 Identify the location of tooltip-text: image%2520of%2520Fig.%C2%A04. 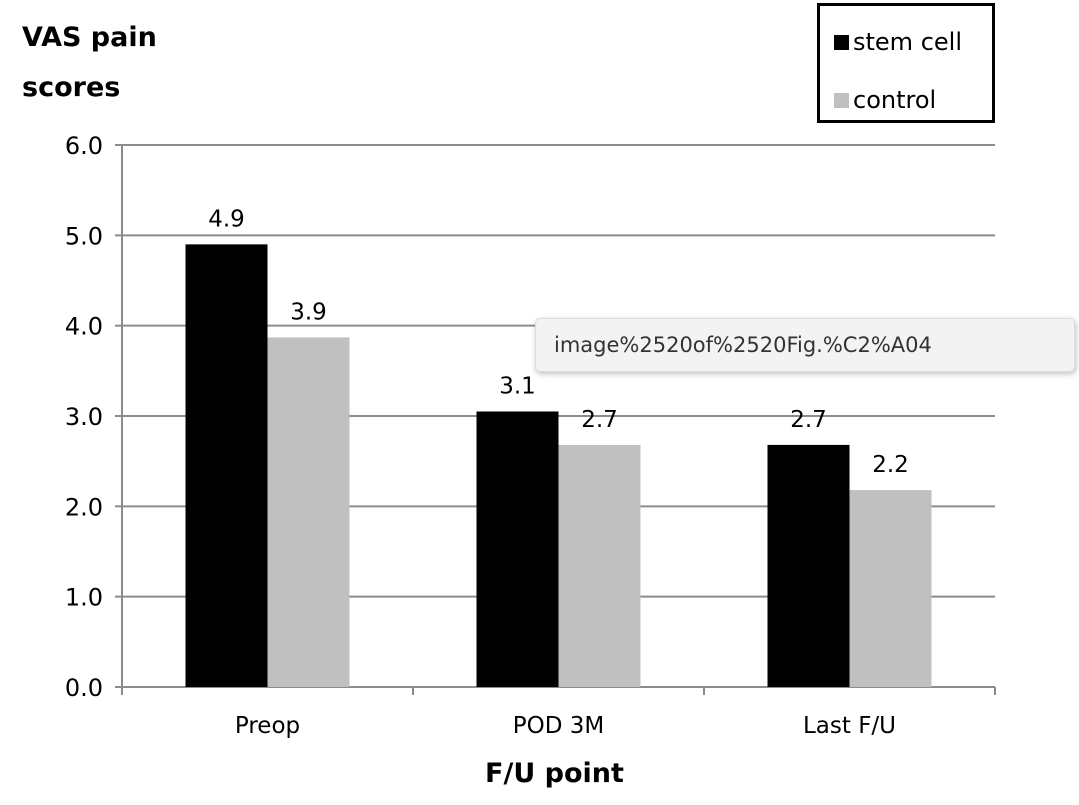
(743, 345).